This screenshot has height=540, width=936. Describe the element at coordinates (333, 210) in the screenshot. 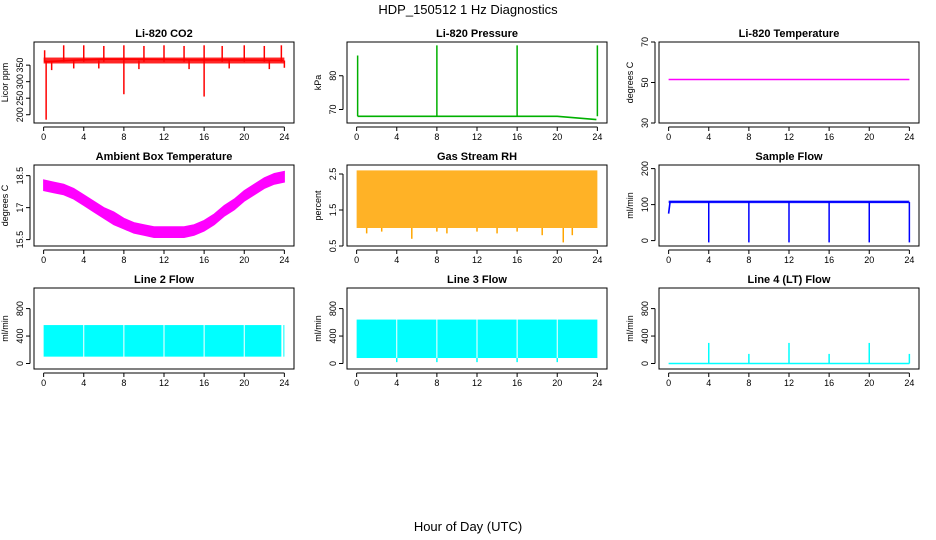

I see `y-tick-label: 1.5` at that location.